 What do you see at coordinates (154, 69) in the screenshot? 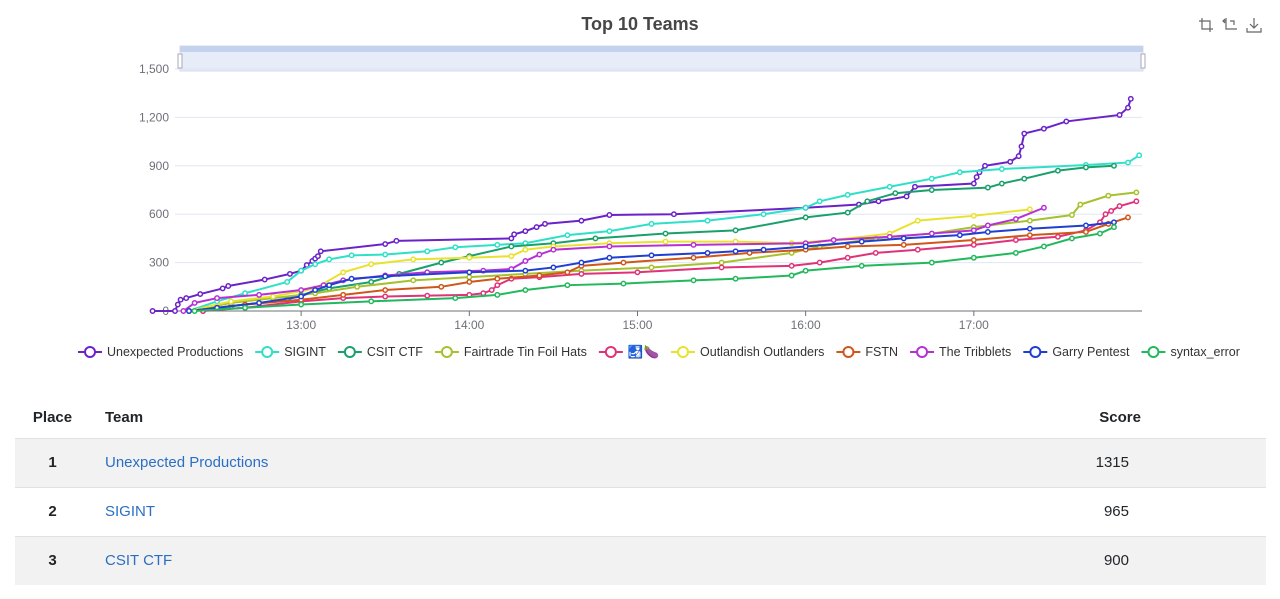
I see `y-tick-label: 1,500` at bounding box center [154, 69].